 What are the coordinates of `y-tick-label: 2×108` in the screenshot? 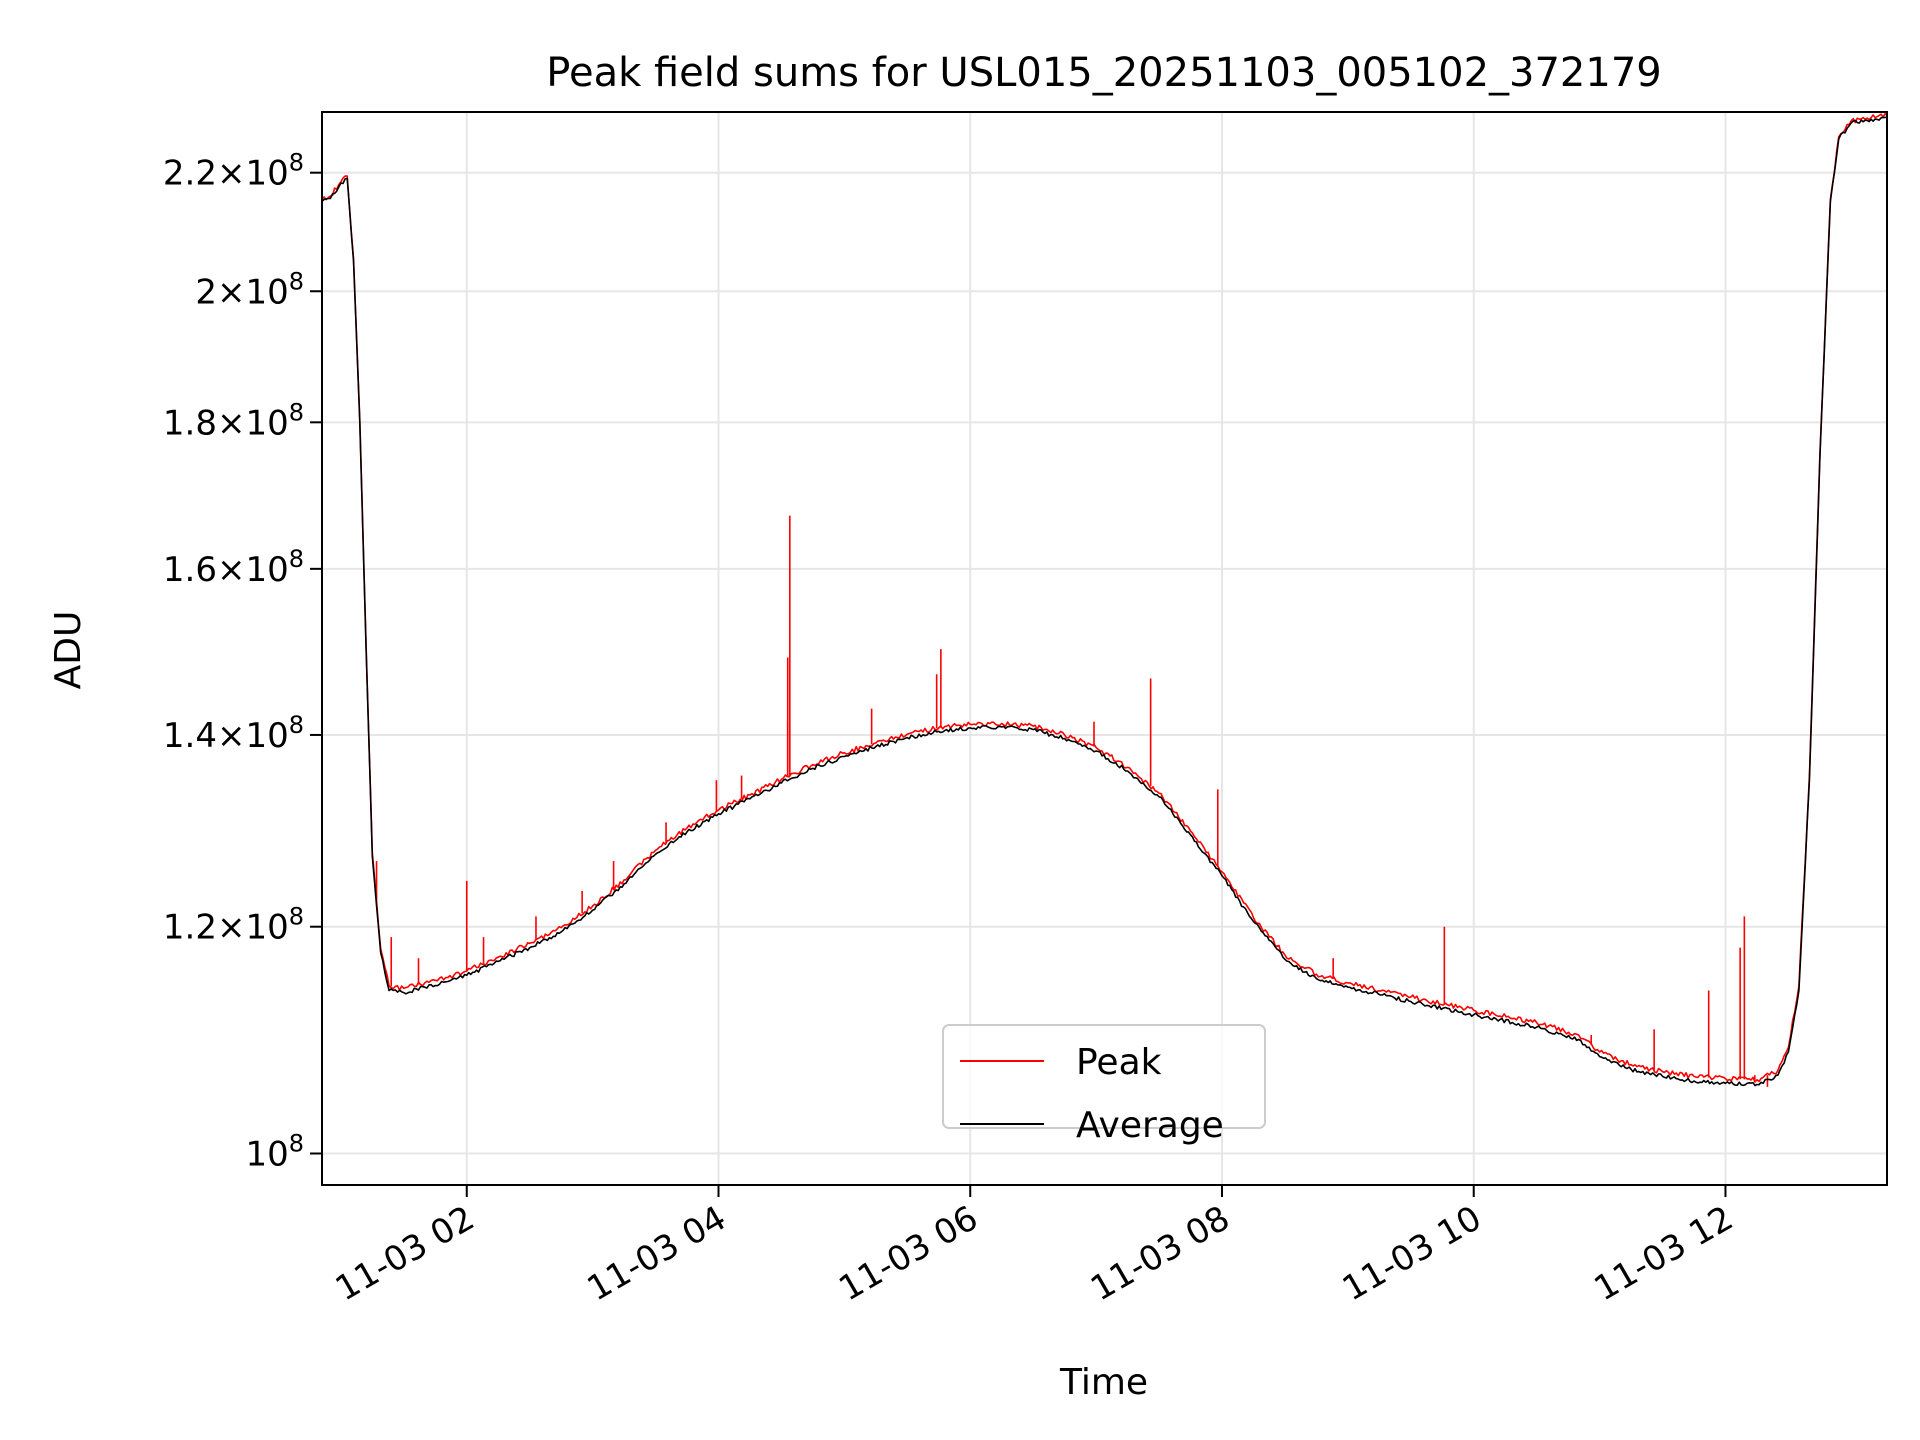 It's located at (249, 289).